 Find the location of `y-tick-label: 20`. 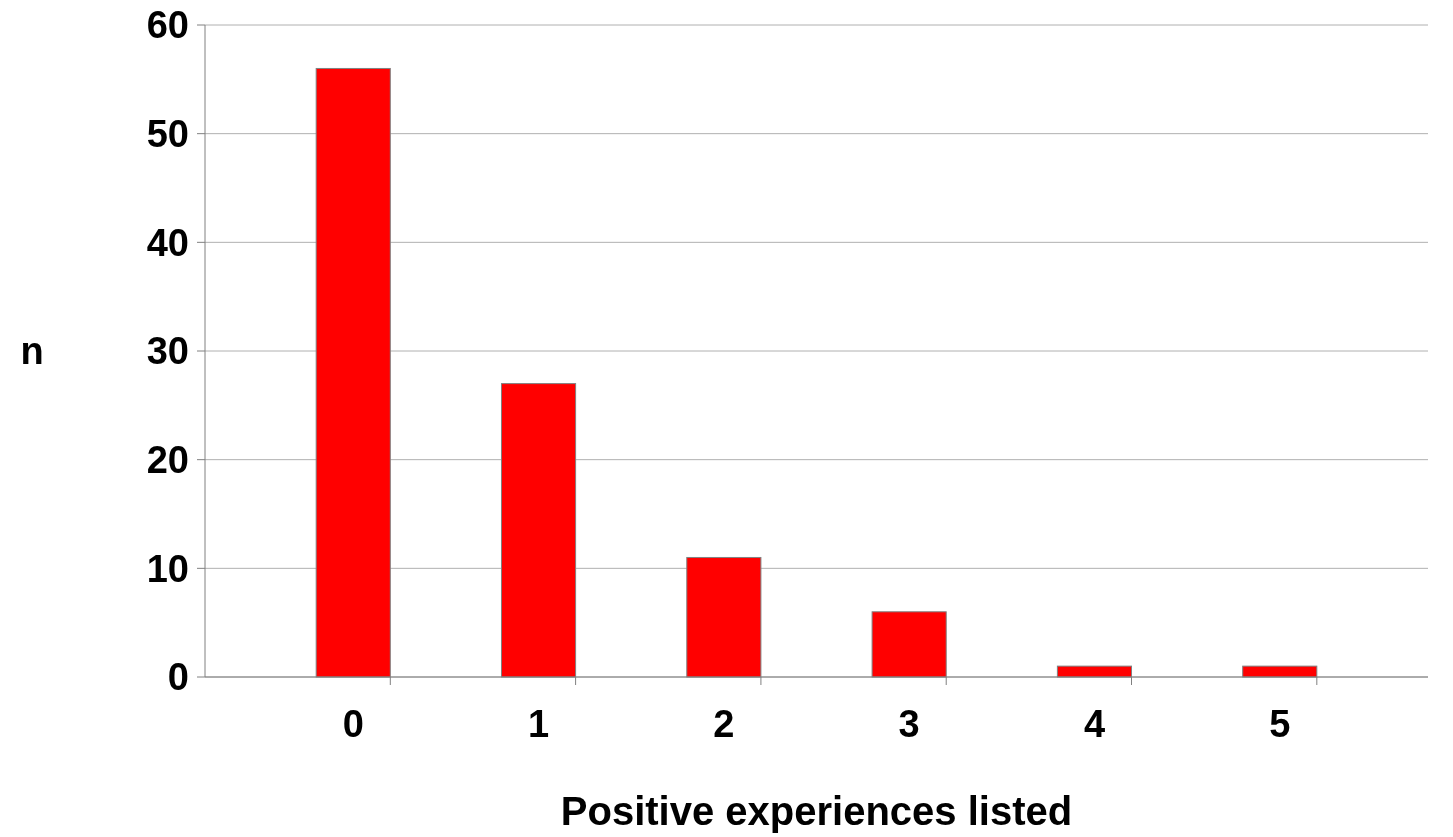

y-tick-label: 20 is located at coordinates (167, 459).